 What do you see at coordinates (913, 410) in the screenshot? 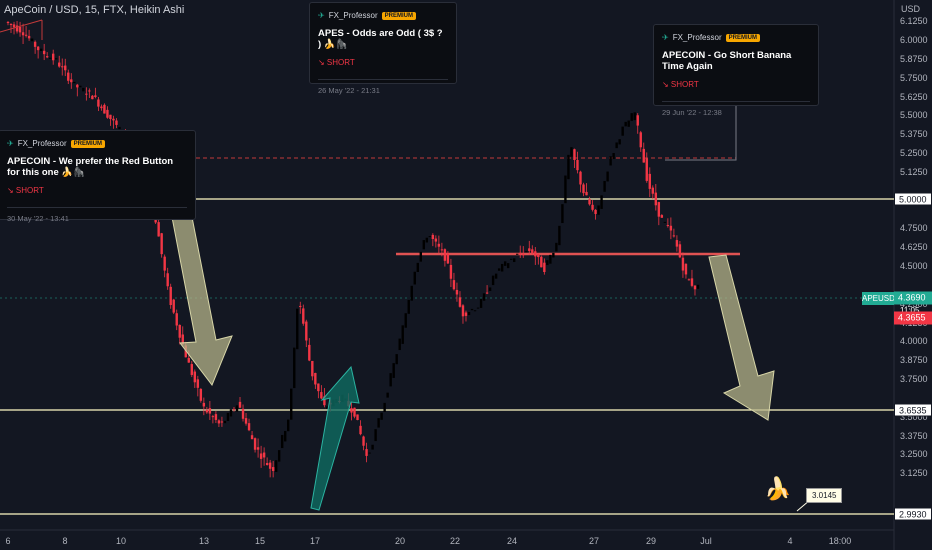
I see `level-label-3-65: 3.6535` at bounding box center [913, 410].